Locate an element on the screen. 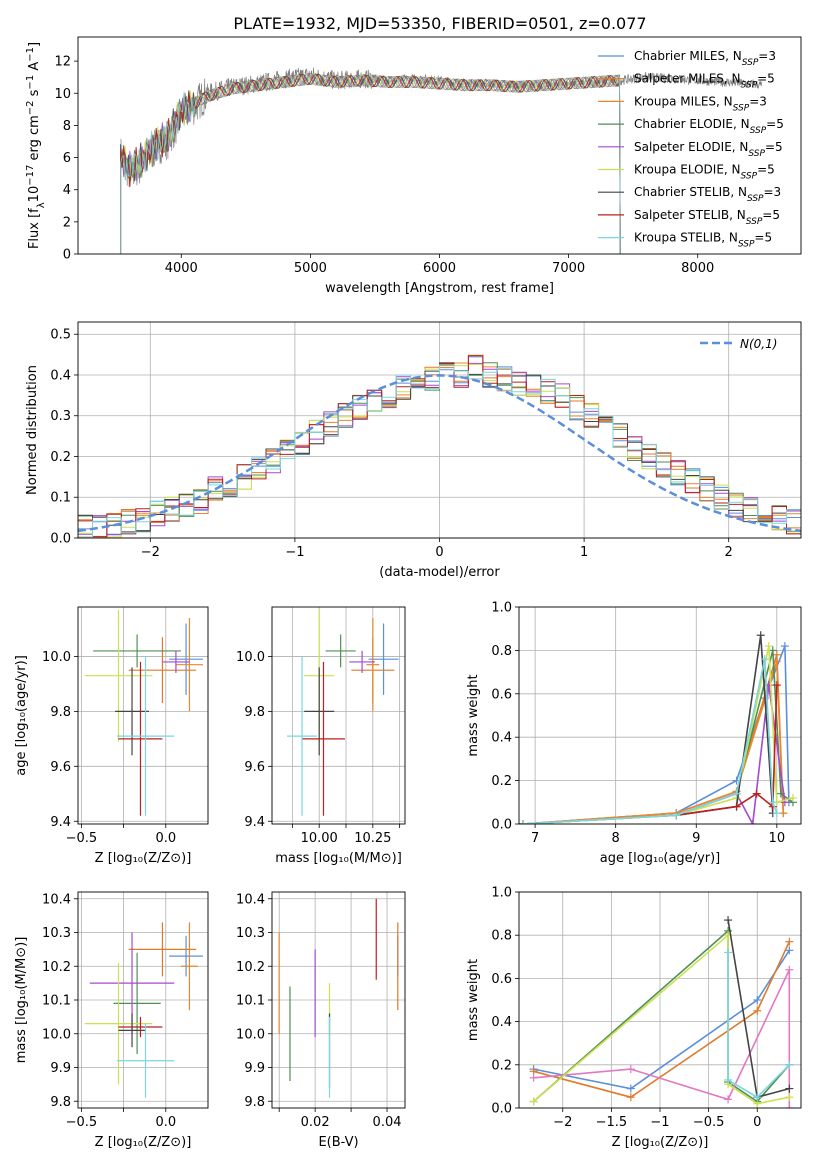  legend-label: Kroupa ELODIE, NSSP=5 is located at coordinates (704, 172).